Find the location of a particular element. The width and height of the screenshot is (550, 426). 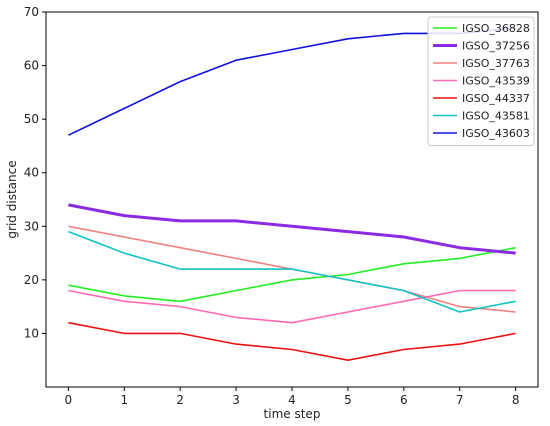

legend-label: IGSO_43539 is located at coordinates (496, 81).